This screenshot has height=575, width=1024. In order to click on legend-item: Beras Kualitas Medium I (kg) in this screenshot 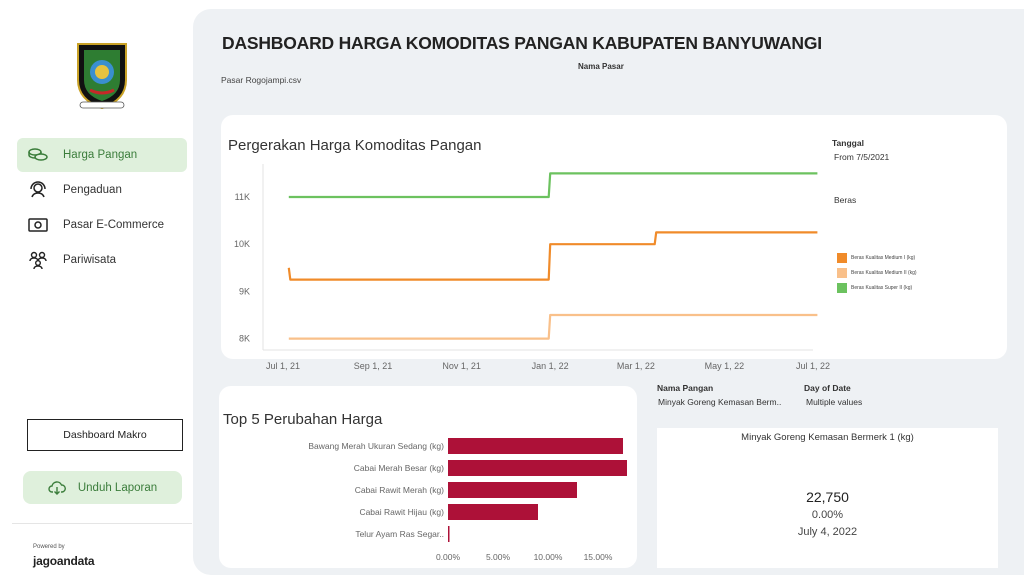, I will do `click(876, 258)`.